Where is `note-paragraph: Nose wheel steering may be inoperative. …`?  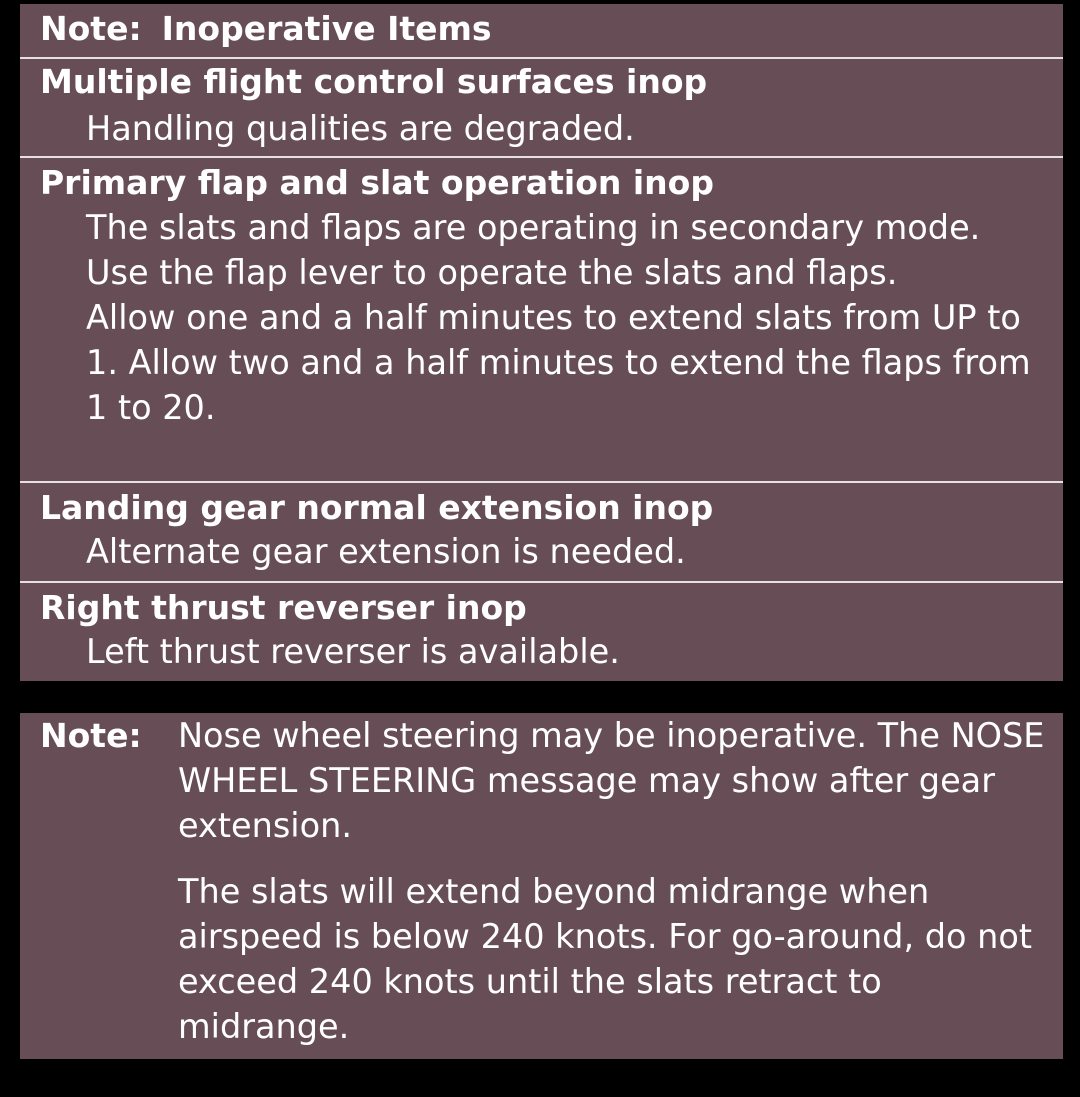 note-paragraph: Nose wheel steering may be inoperative. … is located at coordinates (611, 780).